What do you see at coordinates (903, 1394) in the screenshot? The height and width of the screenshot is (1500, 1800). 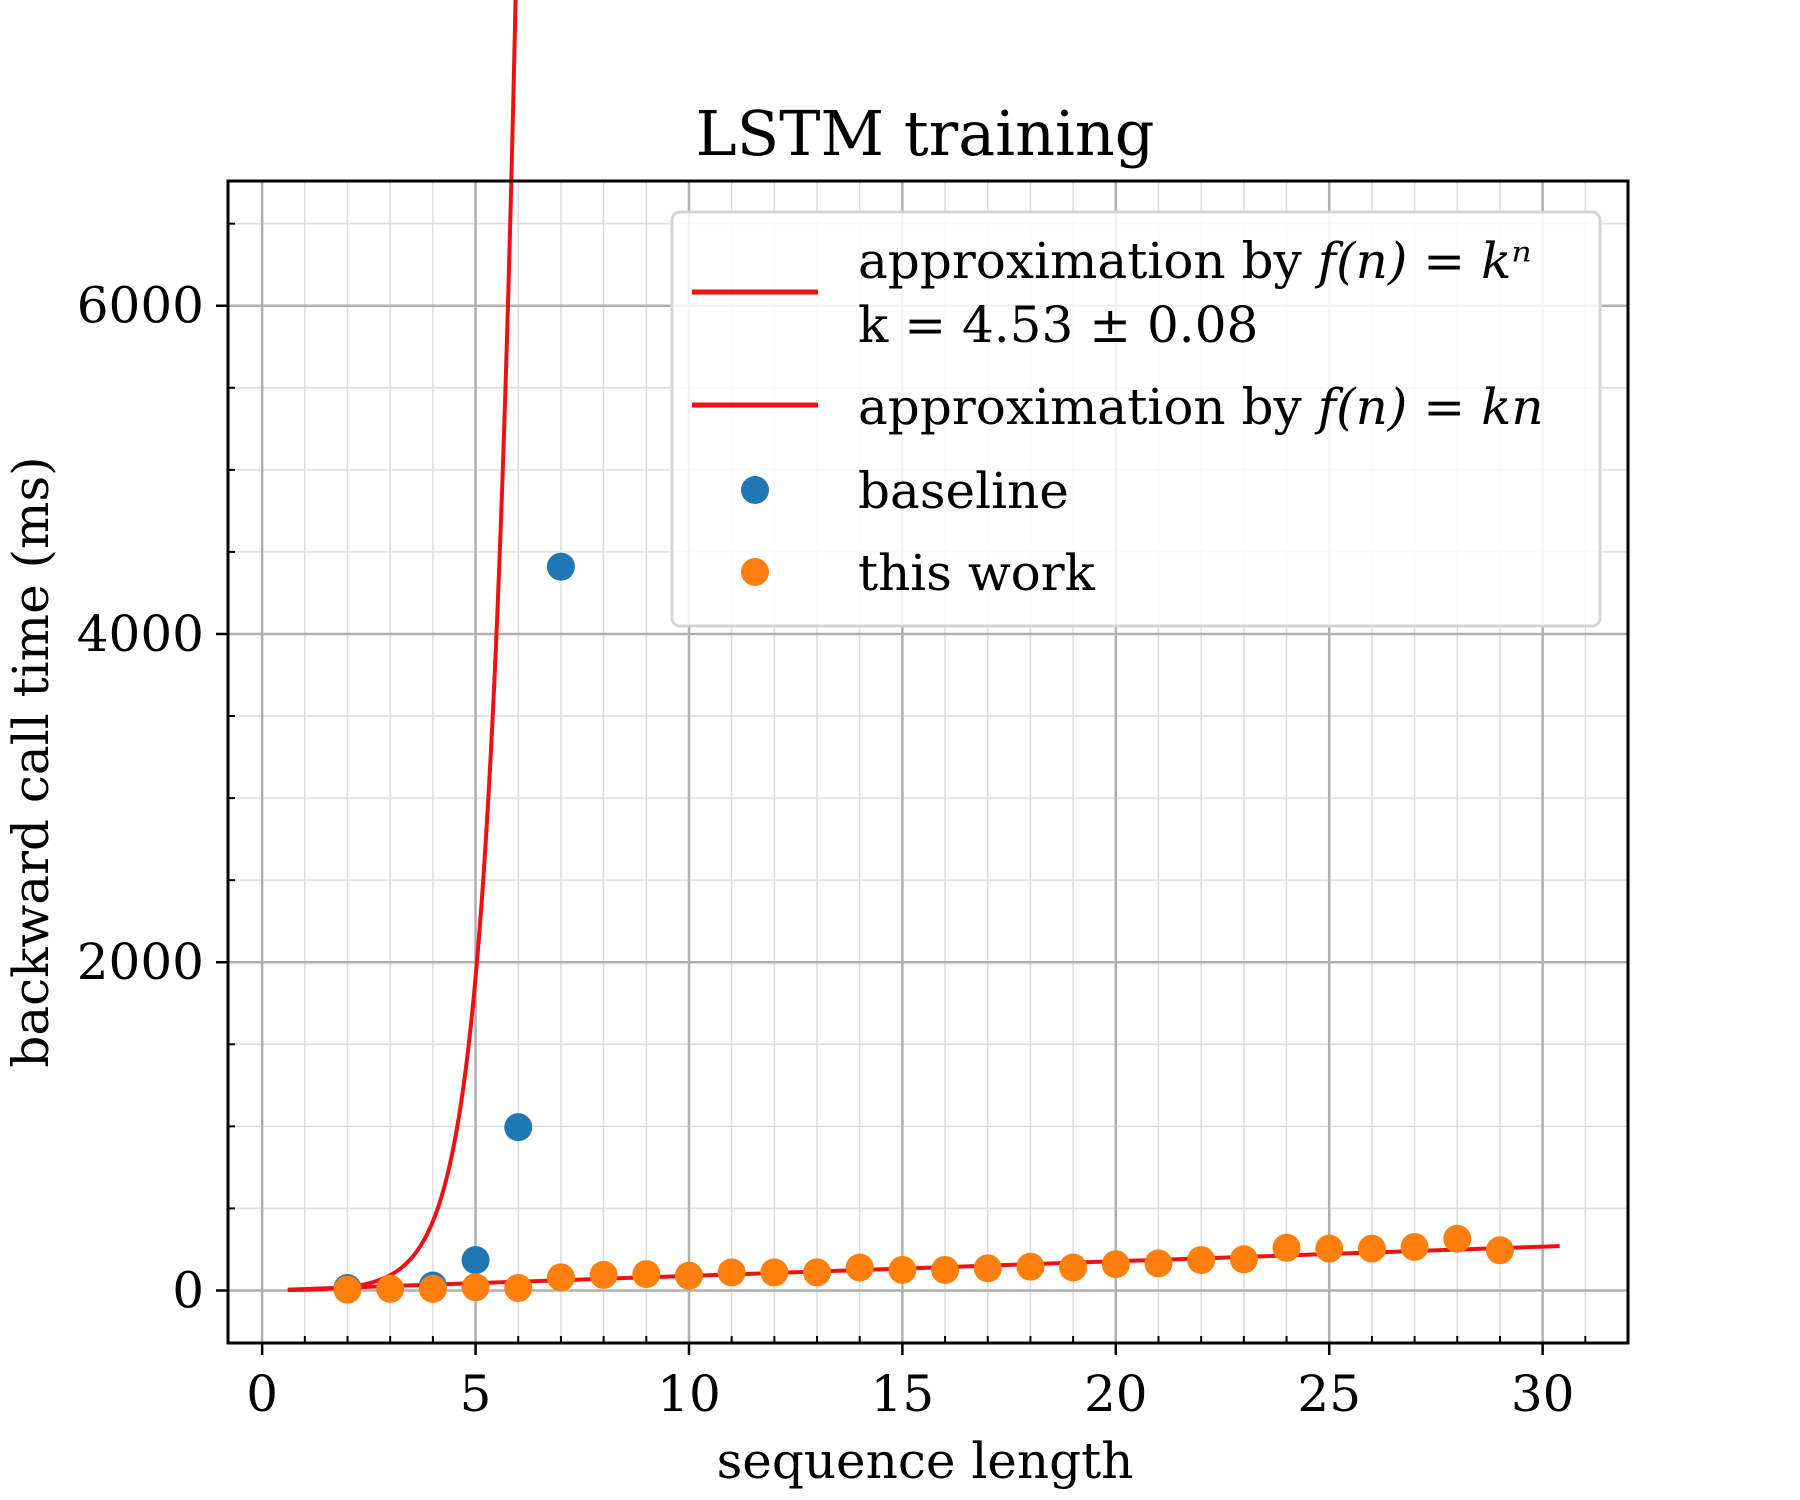 I see `x-tick-label: 15` at bounding box center [903, 1394].